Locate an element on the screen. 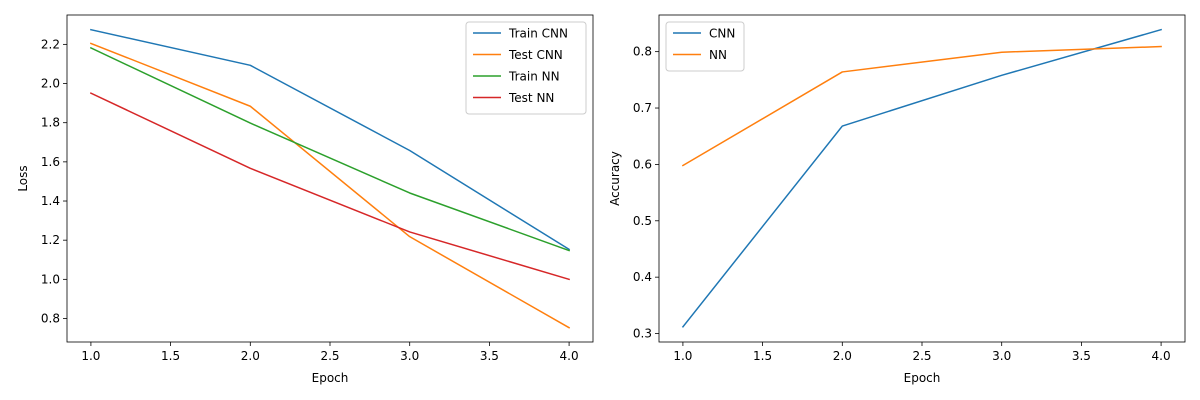 This screenshot has width=1200, height=400. accuracy-x-tick-label: 3.5 is located at coordinates (1081, 356).